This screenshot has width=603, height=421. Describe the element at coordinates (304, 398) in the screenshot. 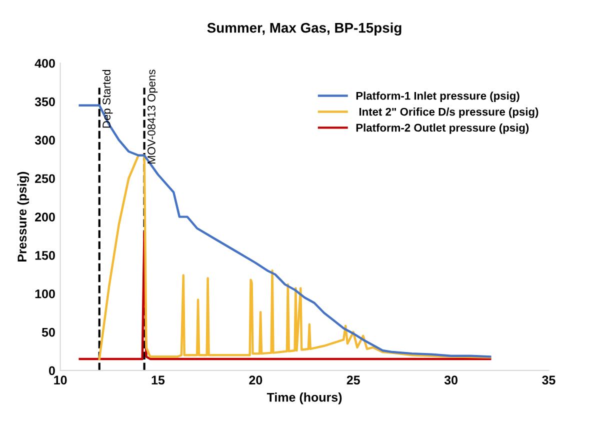

I see `x-axis-title: Time (hours)` at that location.